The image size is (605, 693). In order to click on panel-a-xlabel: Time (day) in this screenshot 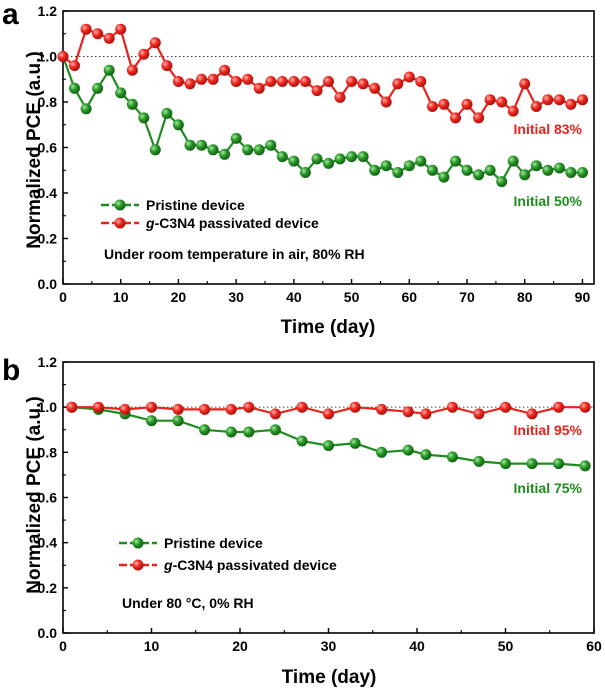, I will do `click(328, 327)`.